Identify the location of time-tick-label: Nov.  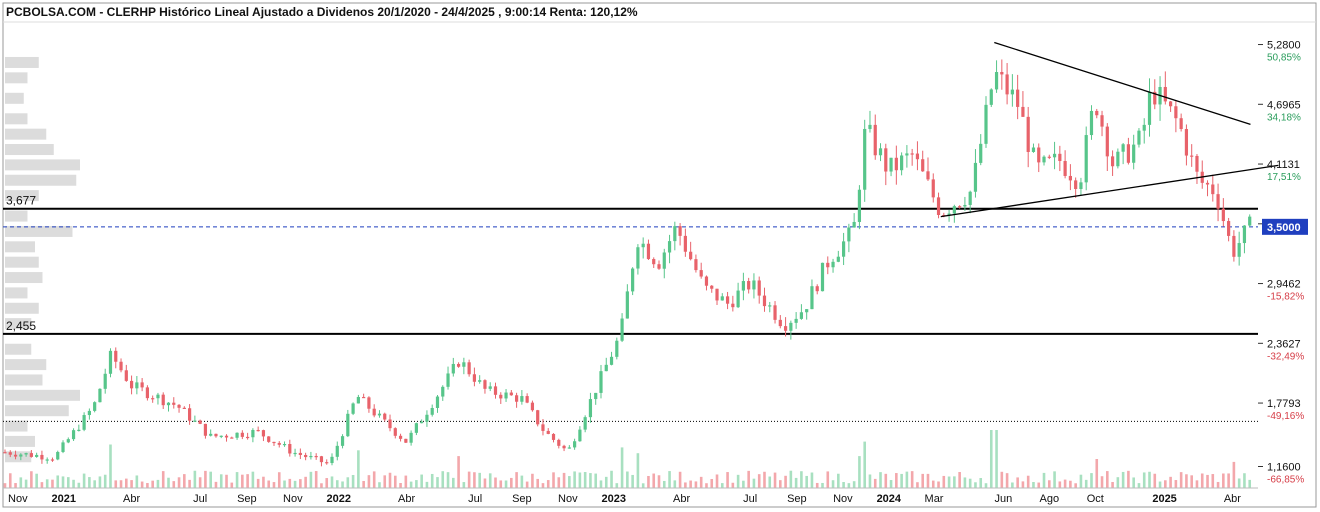
(18, 499).